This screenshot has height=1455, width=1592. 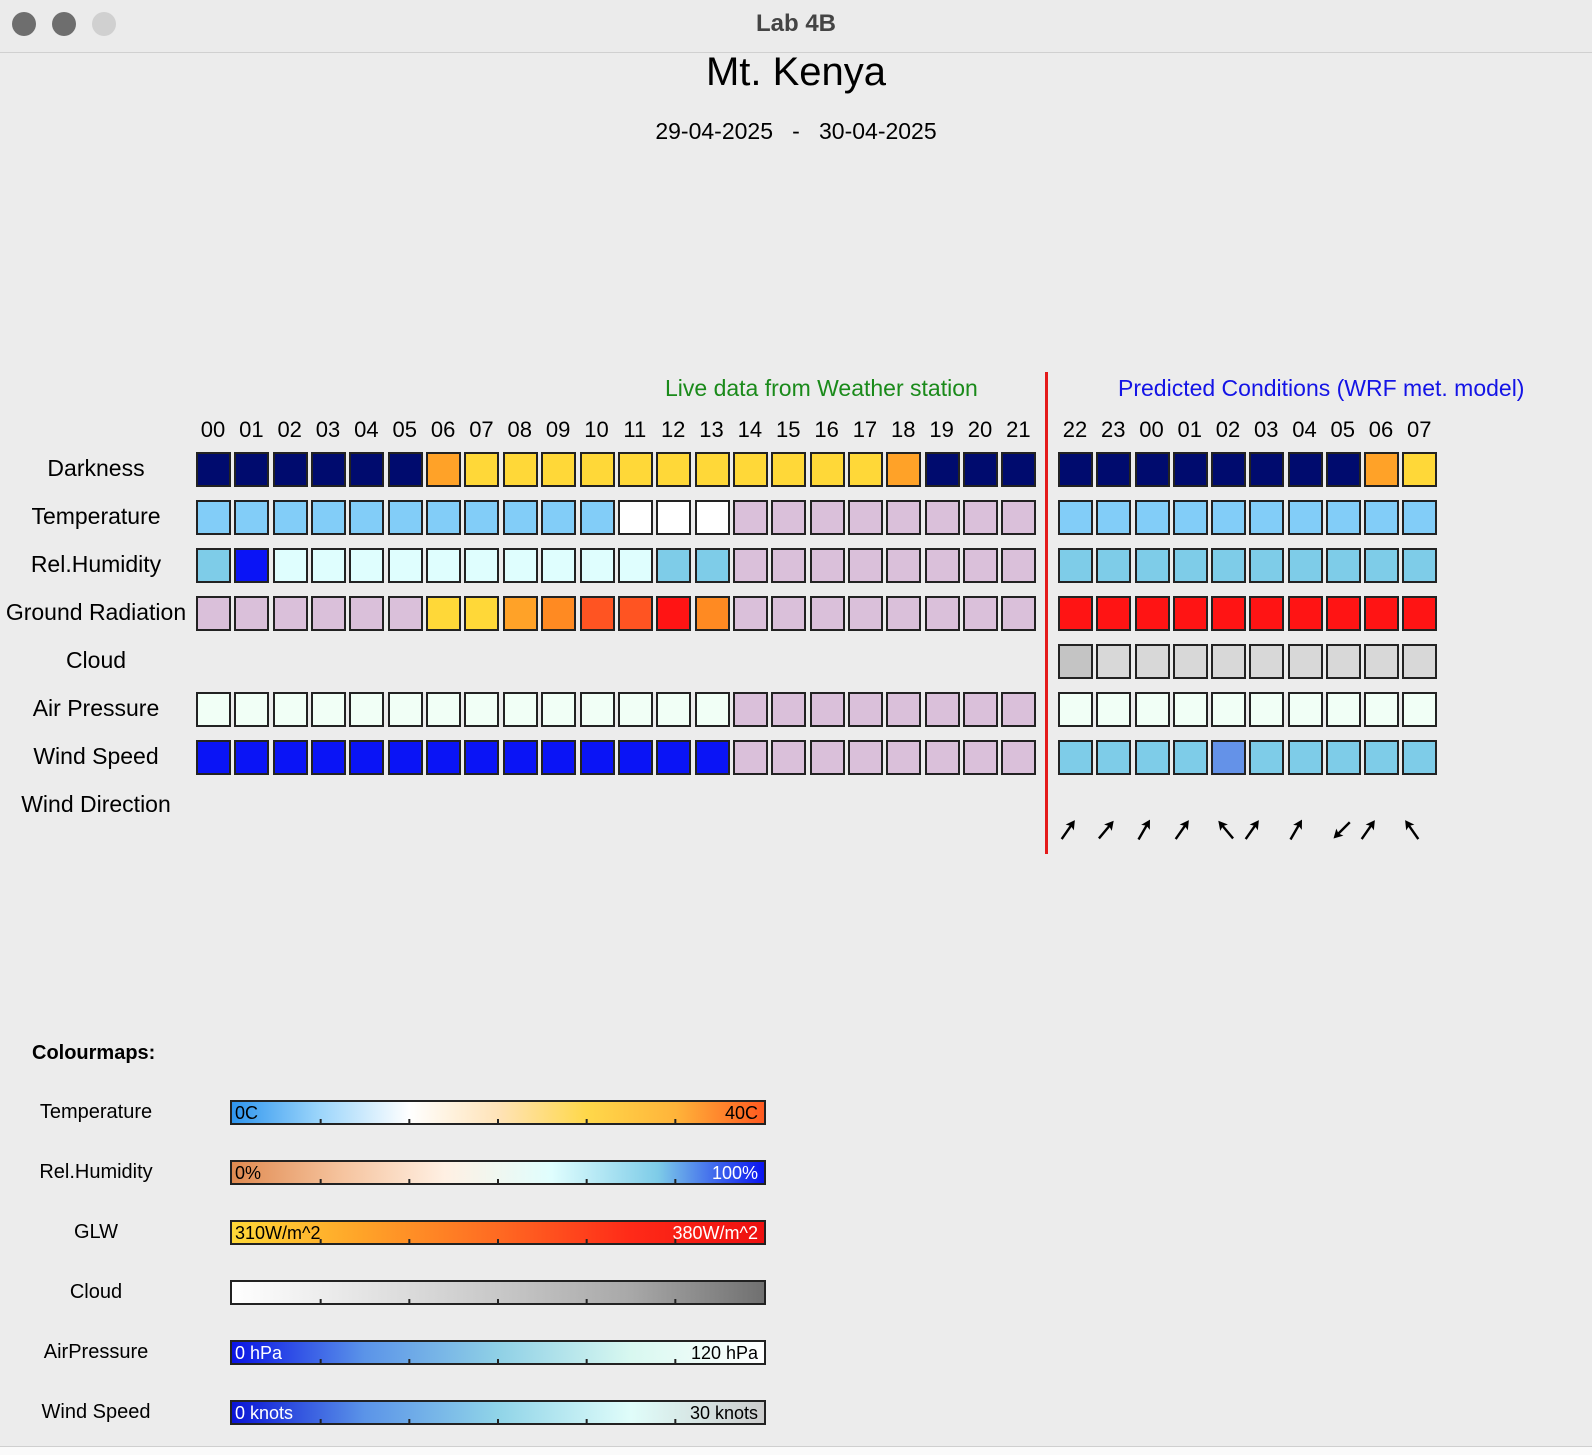 What do you see at coordinates (96, 756) in the screenshot?
I see `row-label: Wind Speed` at bounding box center [96, 756].